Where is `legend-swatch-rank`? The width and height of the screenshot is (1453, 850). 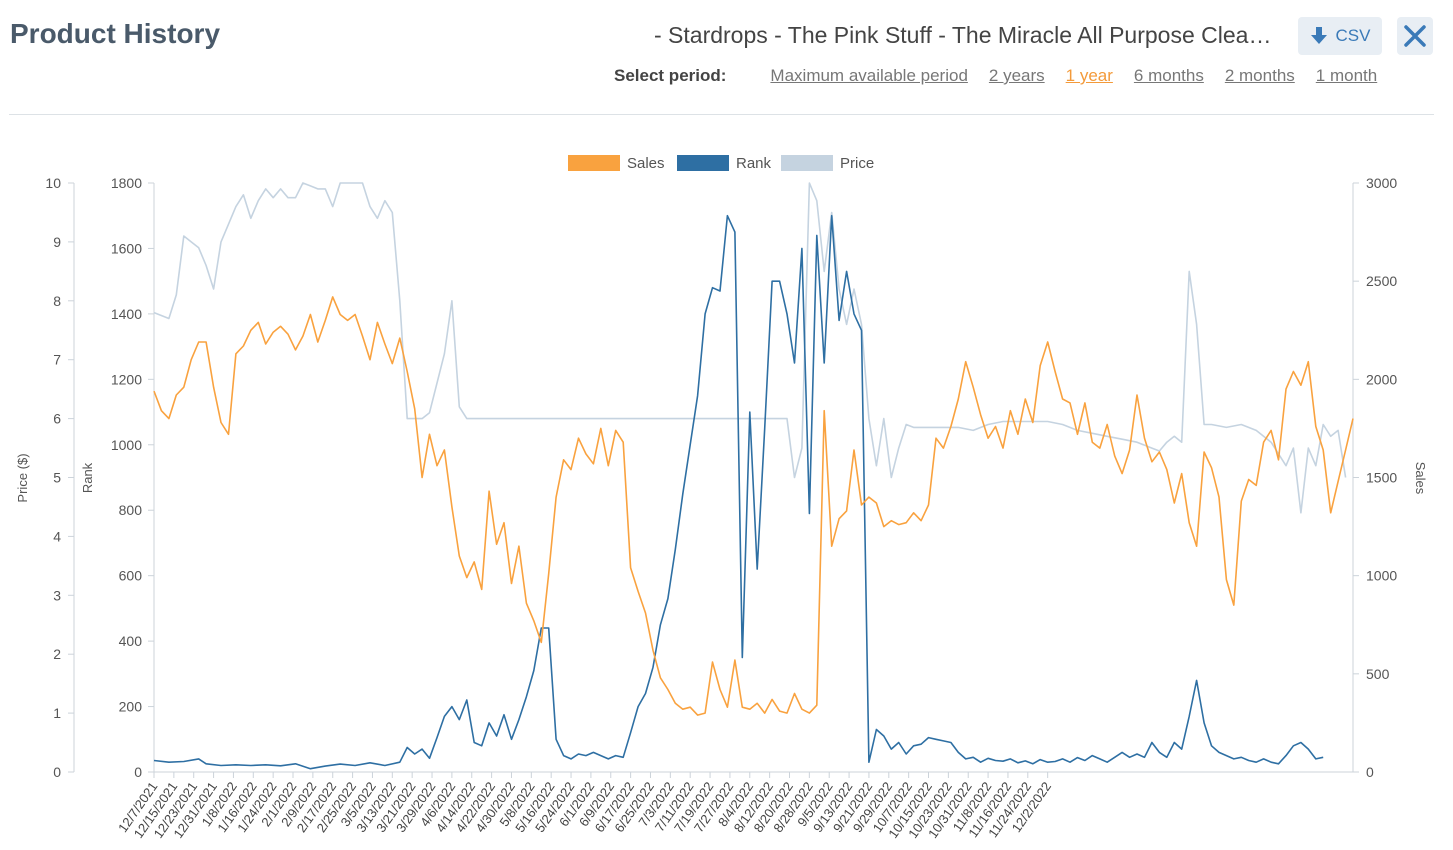 legend-swatch-rank is located at coordinates (703, 163).